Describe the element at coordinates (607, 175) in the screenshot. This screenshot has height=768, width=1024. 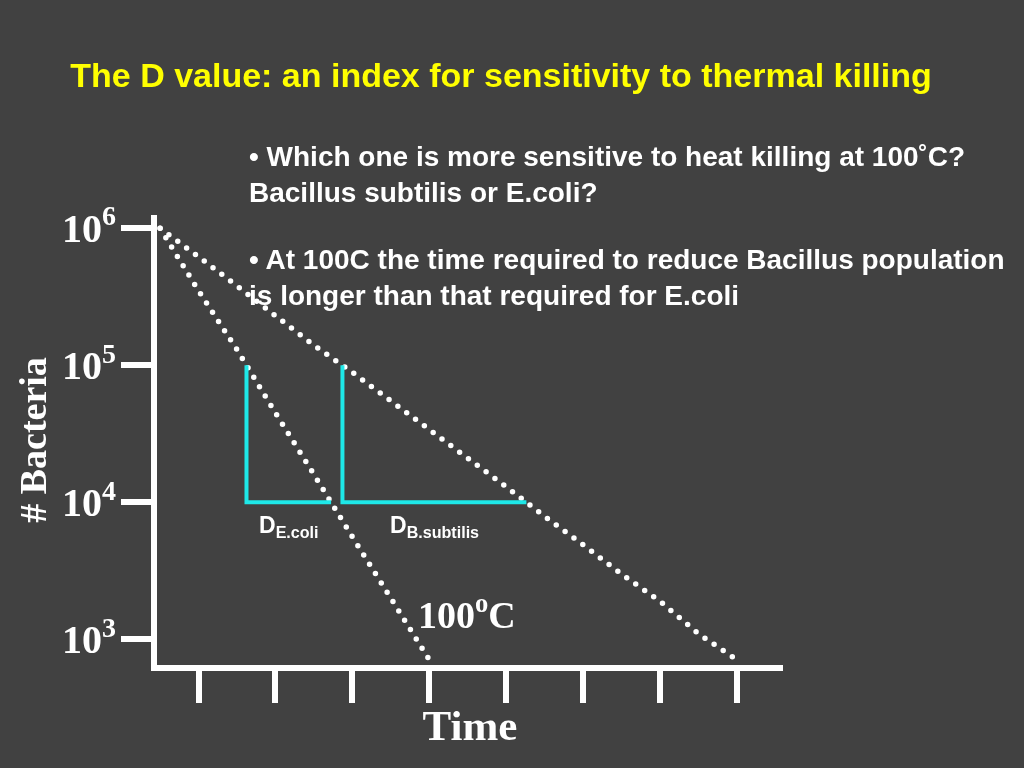
I see `text: • Which one is more sensitive to heat killing at 100˚C? Bacillus subtilis or E.coli?` at that location.